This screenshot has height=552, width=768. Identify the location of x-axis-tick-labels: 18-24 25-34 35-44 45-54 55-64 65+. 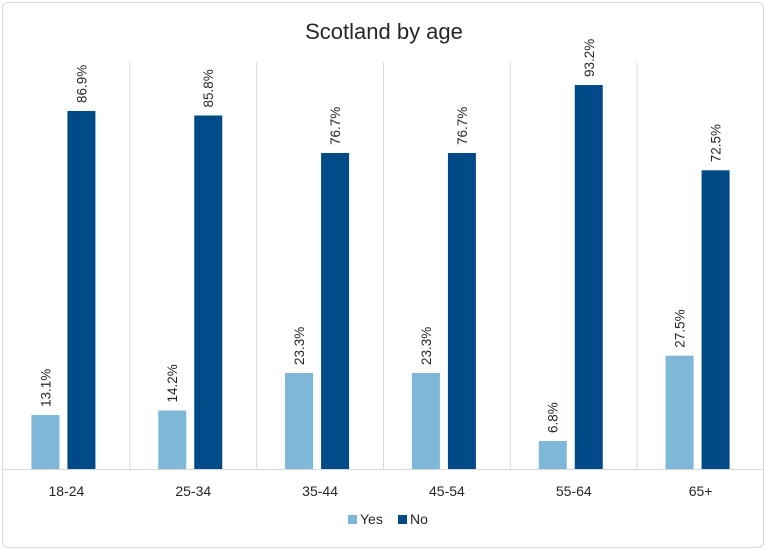
(381, 491).